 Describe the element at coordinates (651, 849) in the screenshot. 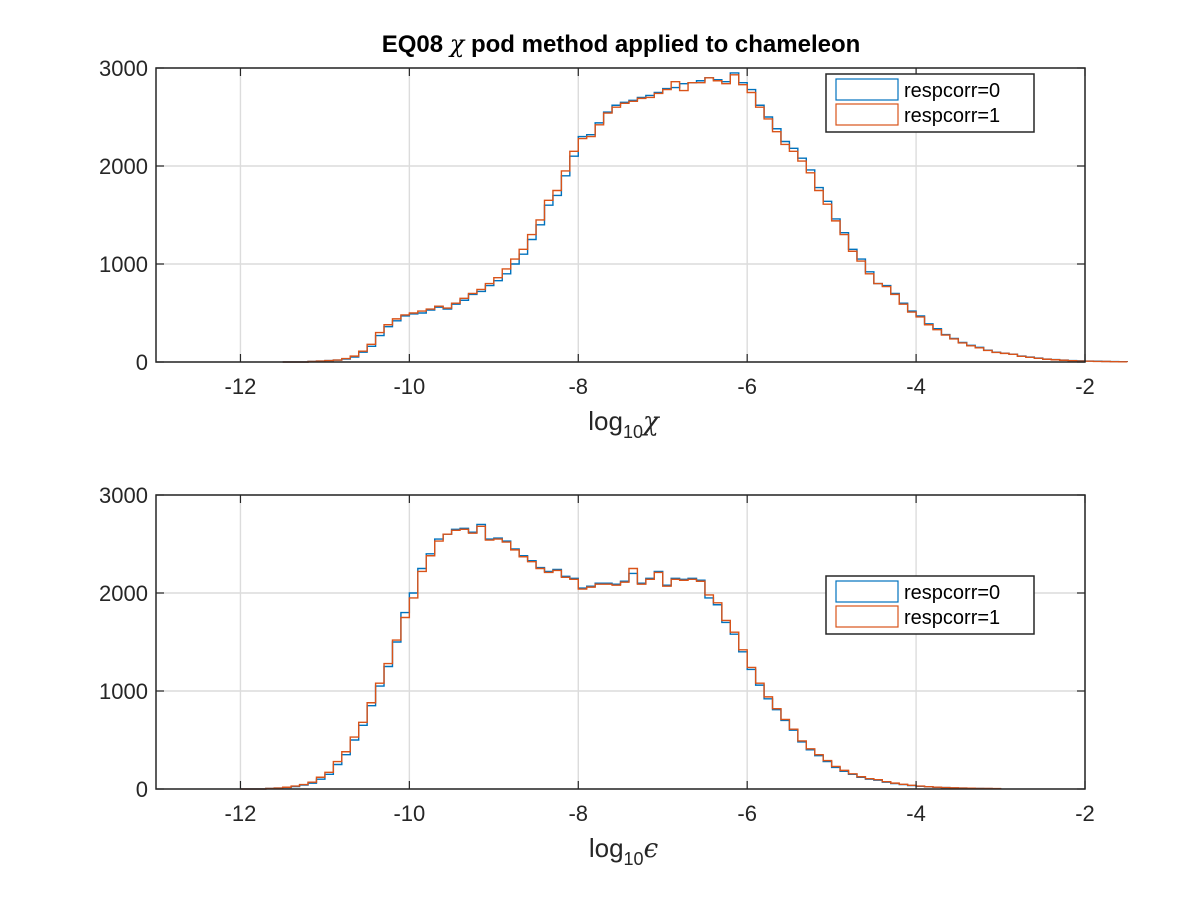

I see `x-axis-label-symbol: ϵ` at that location.